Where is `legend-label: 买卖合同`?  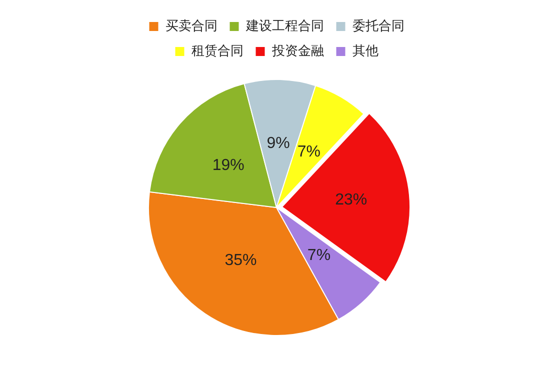 legend-label: 买卖合同 is located at coordinates (191, 26).